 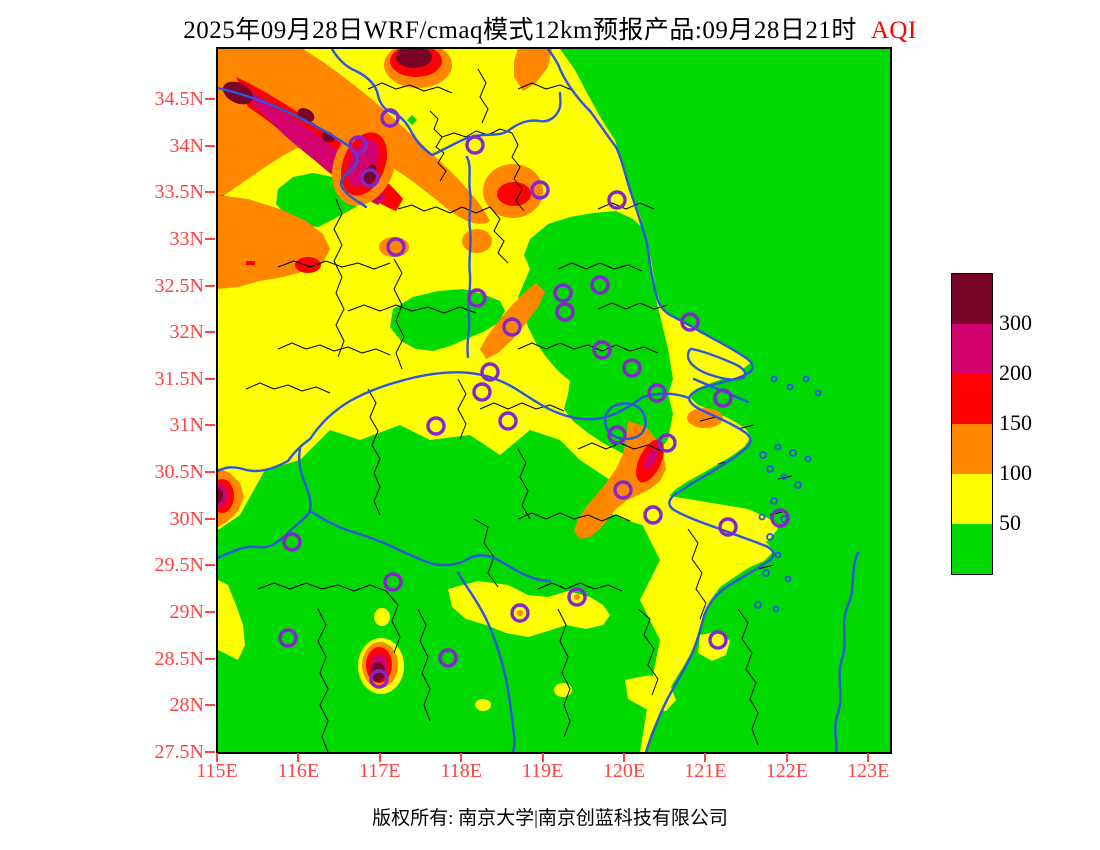 What do you see at coordinates (461, 771) in the screenshot?
I see `x-axis-label: 118E` at bounding box center [461, 771].